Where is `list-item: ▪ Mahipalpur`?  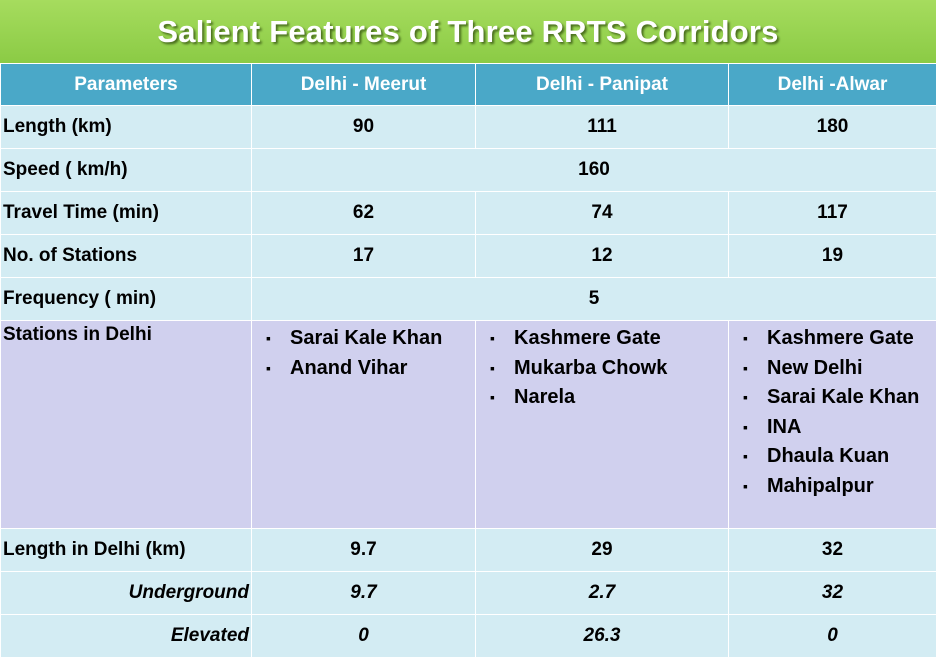
list-item: ▪ Mahipalpur is located at coordinates (839, 487).